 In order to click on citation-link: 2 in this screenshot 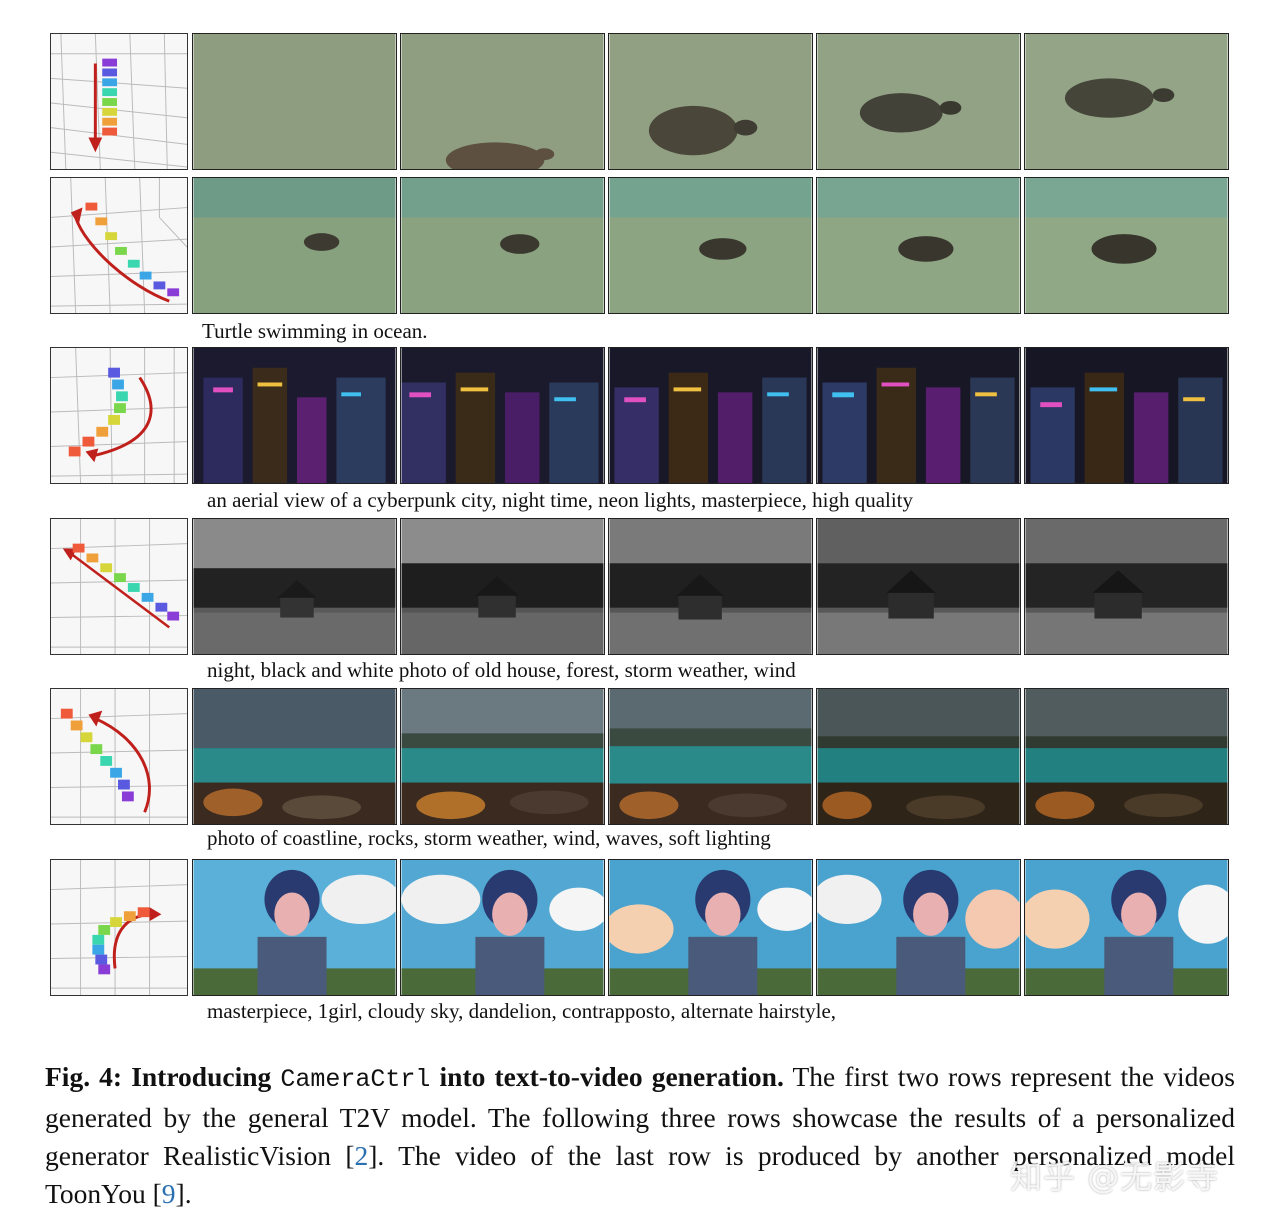, I will do `click(361, 1155)`.